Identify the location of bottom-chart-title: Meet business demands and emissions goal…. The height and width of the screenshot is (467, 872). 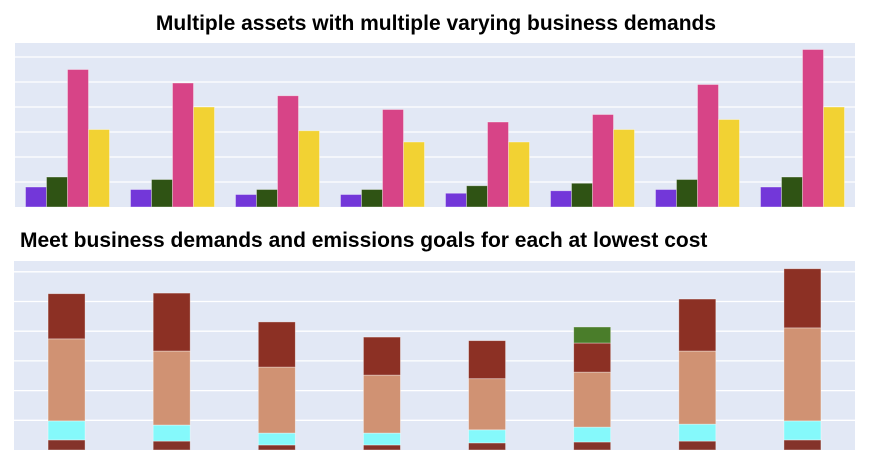
(364, 240).